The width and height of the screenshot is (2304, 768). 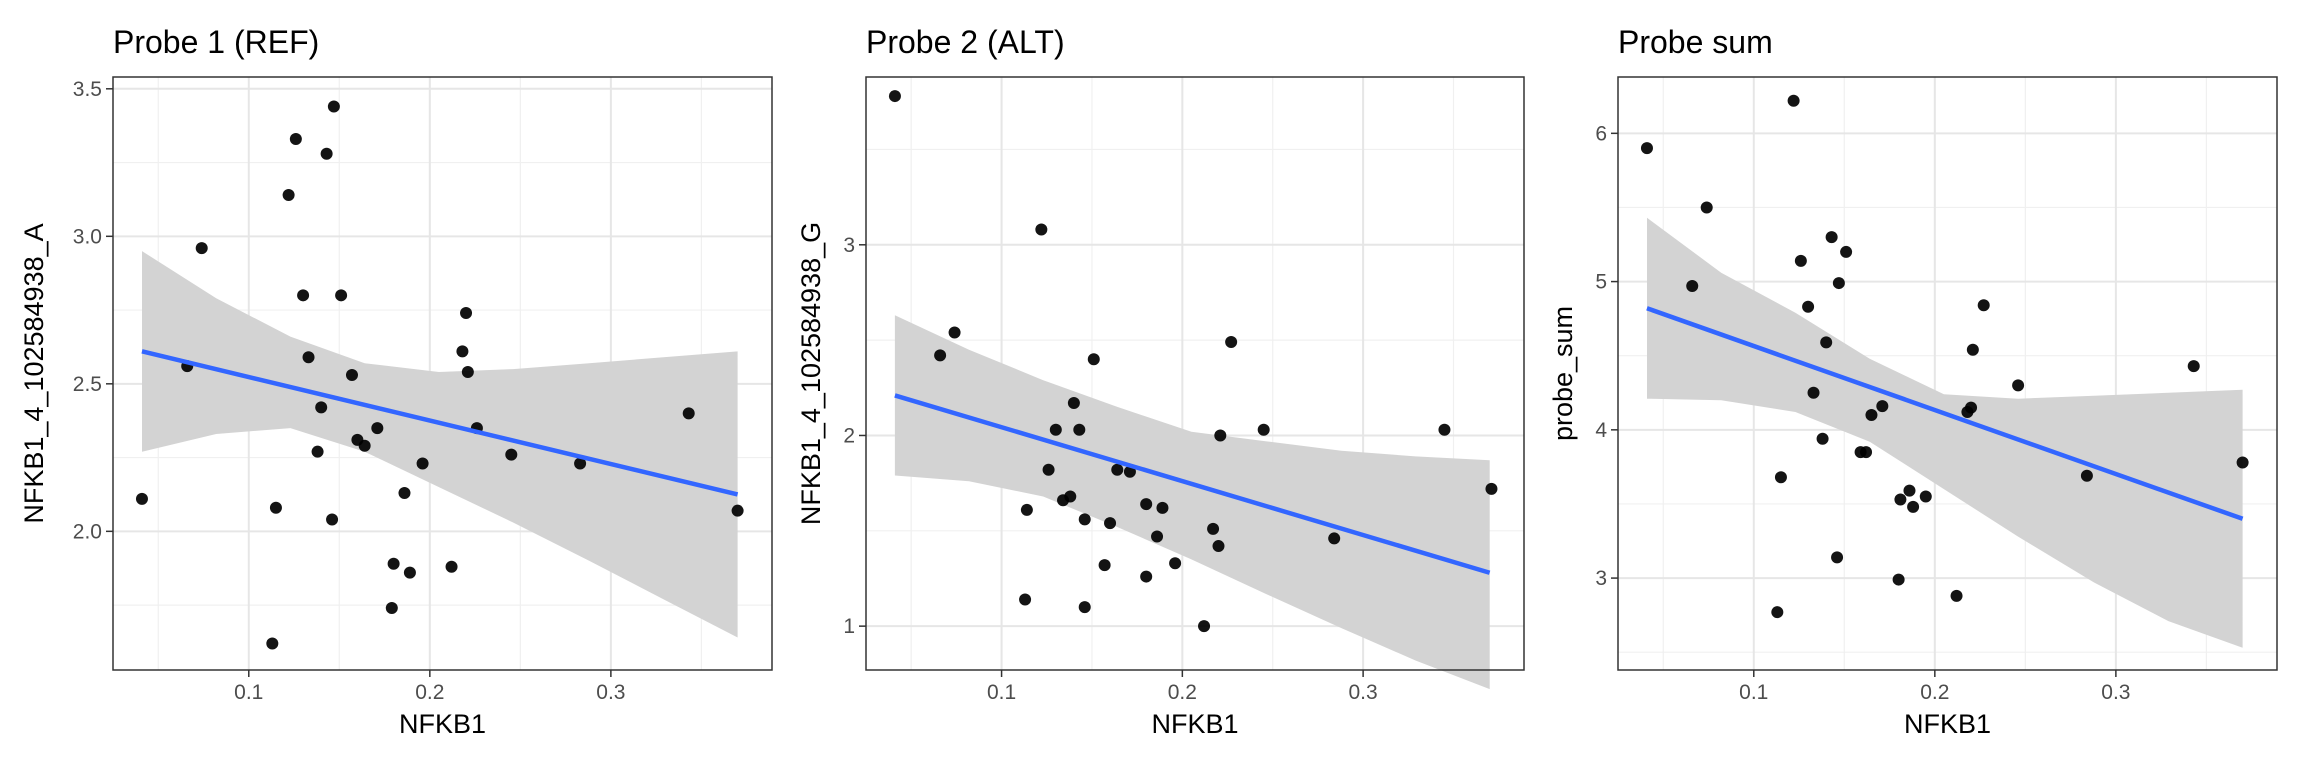 I want to click on y-tick-label: 4, so click(x=1601, y=430).